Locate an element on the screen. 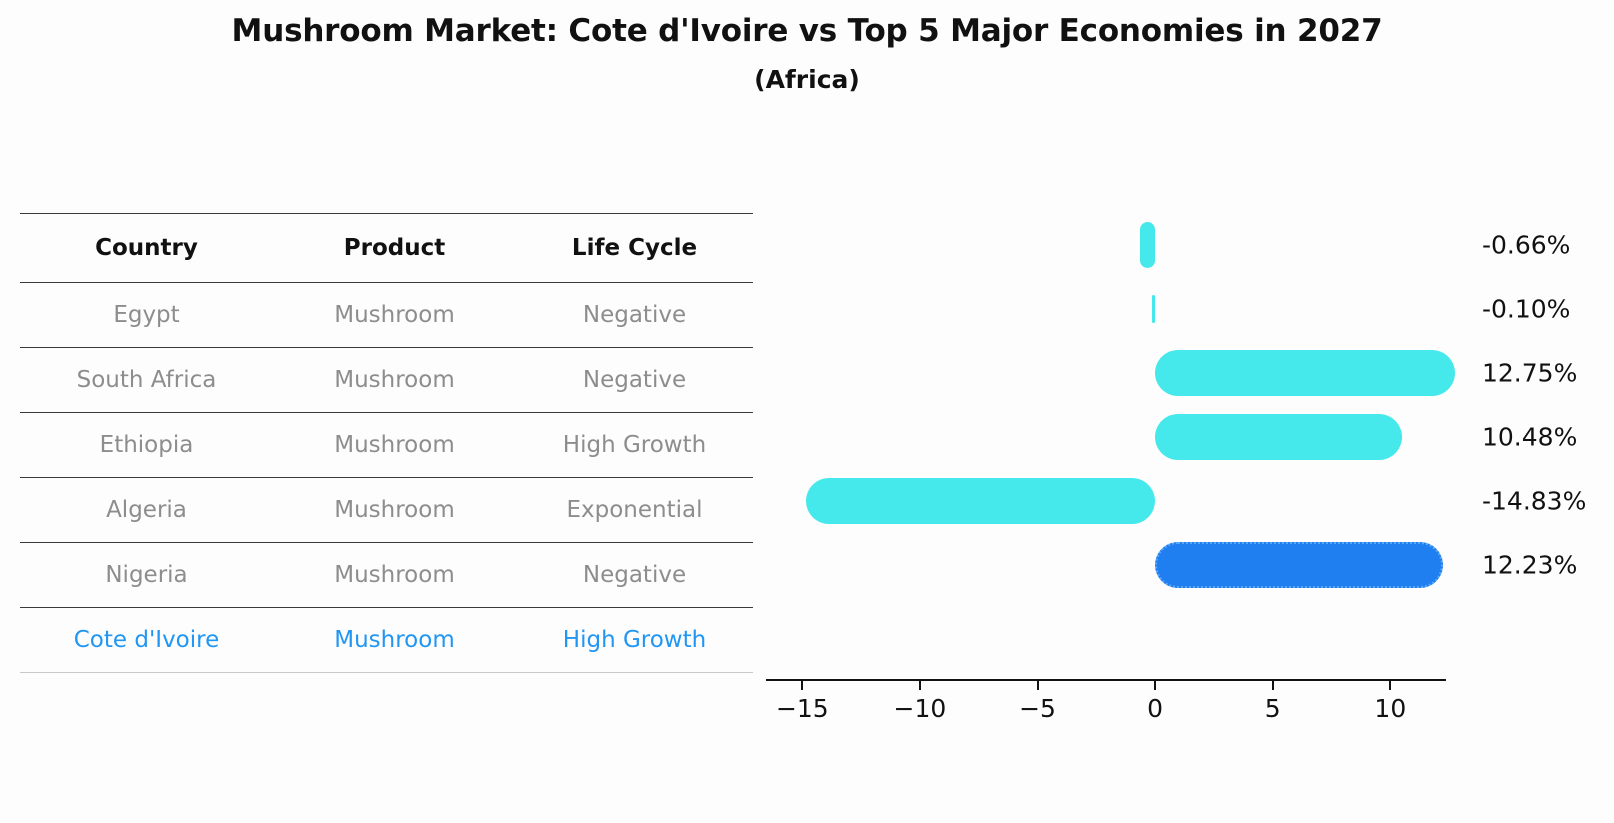 This screenshot has width=1614, height=823. x-tick-label: −5 is located at coordinates (1037, 708).